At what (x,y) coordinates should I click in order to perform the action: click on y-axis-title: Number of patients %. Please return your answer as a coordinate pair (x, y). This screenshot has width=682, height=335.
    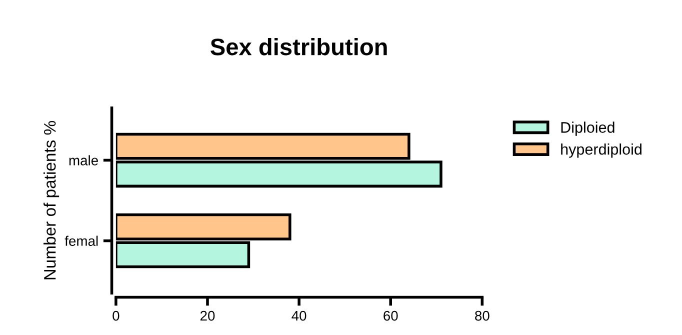
    Looking at the image, I should click on (52, 200).